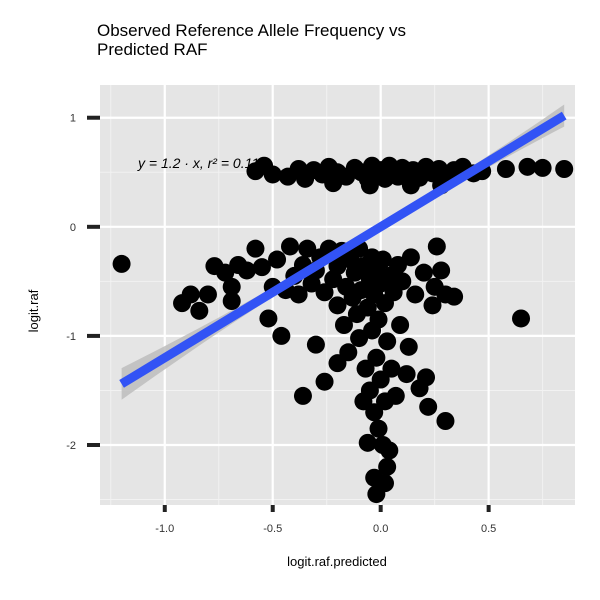 Image resolution: width=600 pixels, height=600 pixels. Describe the element at coordinates (71, 282) in the screenshot. I see `y-axis-tick-labels: 1 0 -1 -2` at that location.